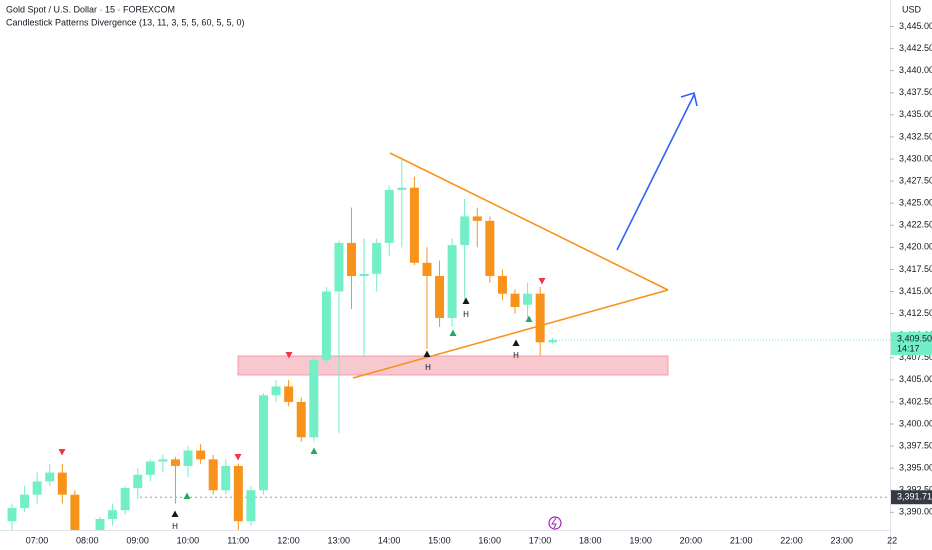 This screenshot has width=932, height=550. I want to click on reference-price-tag, so click(911, 497).